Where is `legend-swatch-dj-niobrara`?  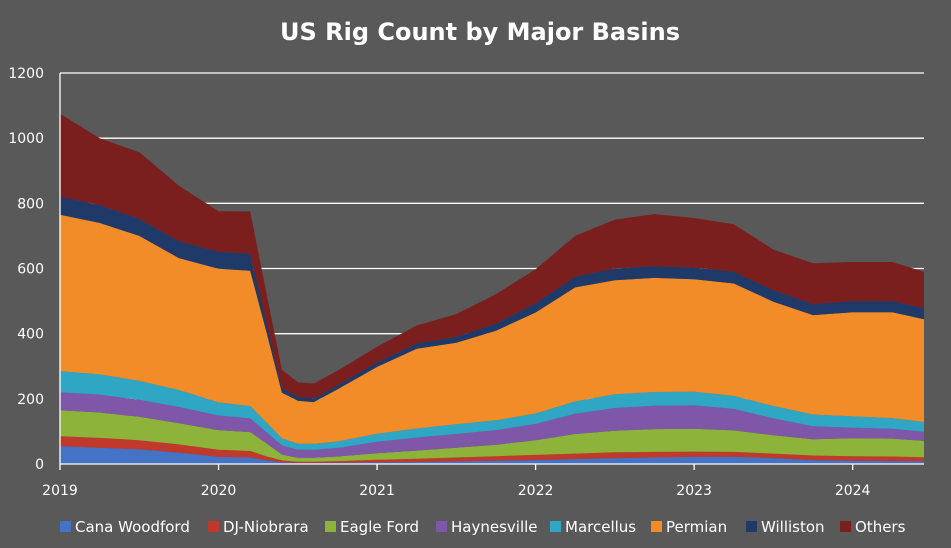 legend-swatch-dj-niobrara is located at coordinates (213, 526).